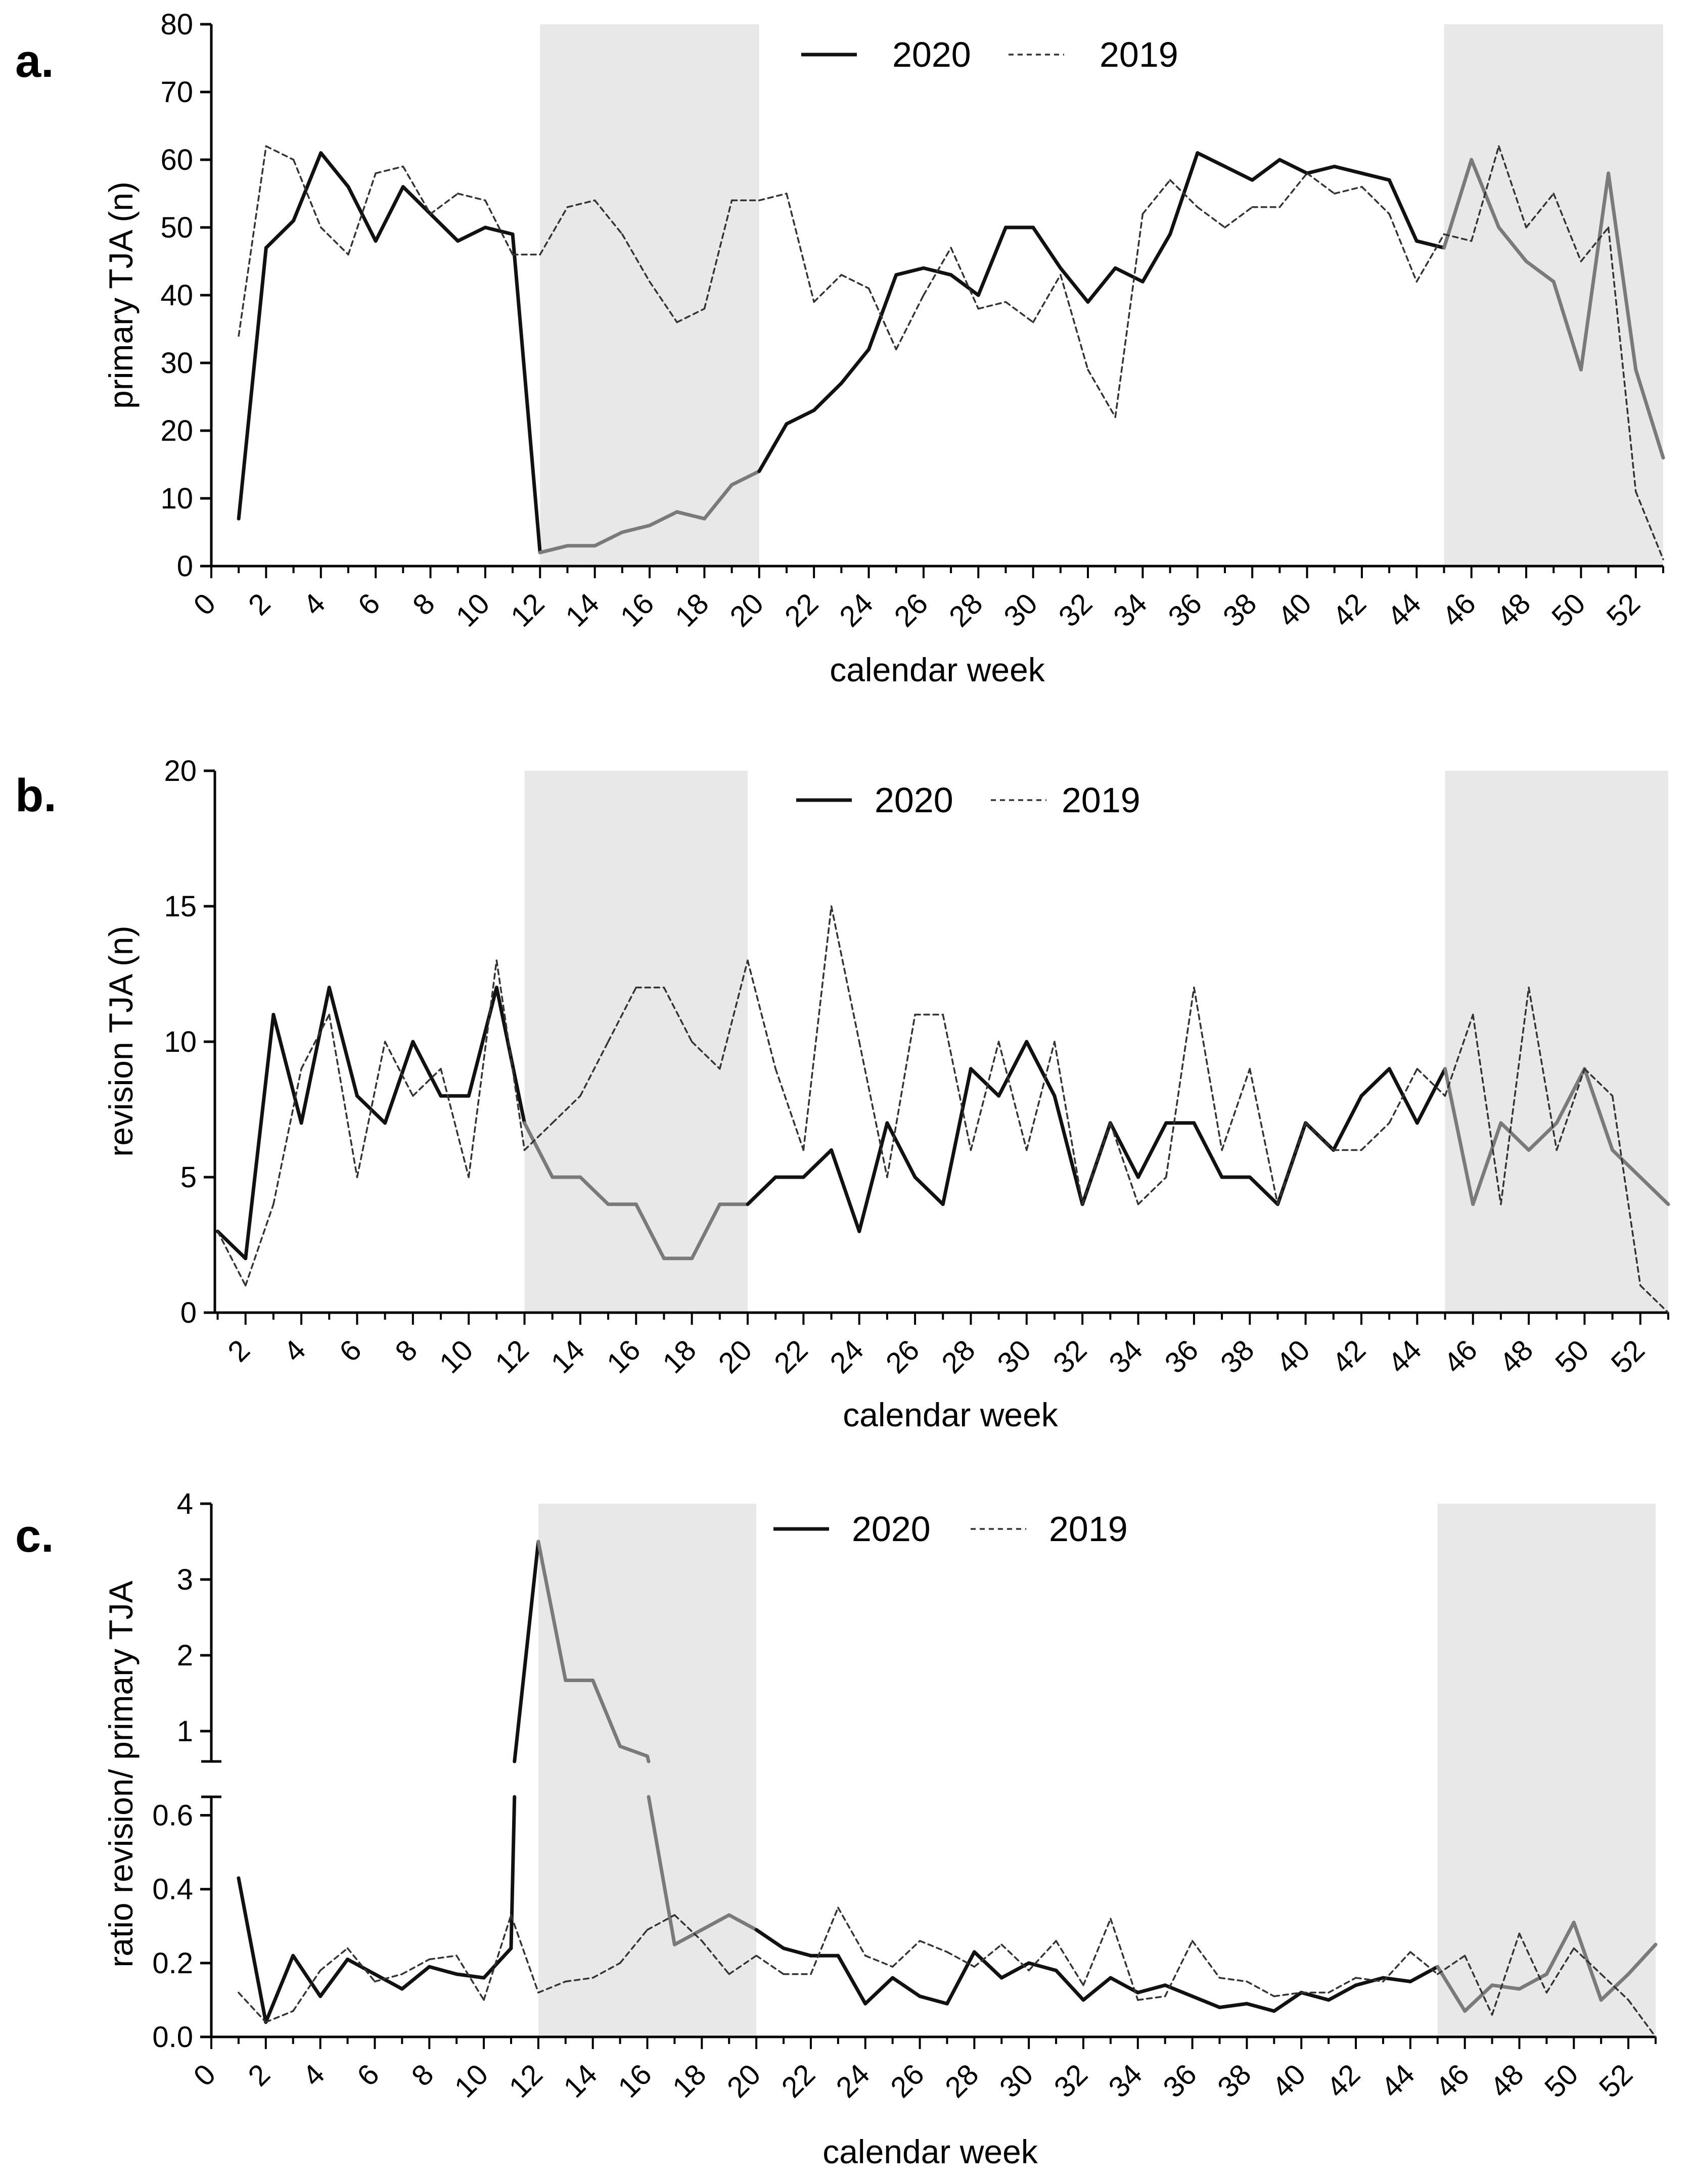 This screenshot has height=2184, width=1692. What do you see at coordinates (172, 1815) in the screenshot?
I see `y-tick-label: 0.6` at bounding box center [172, 1815].